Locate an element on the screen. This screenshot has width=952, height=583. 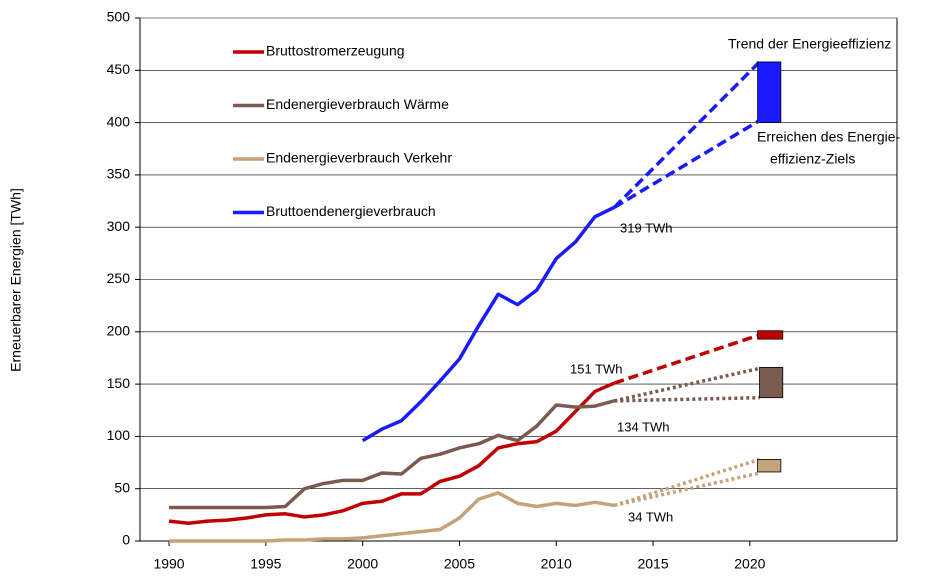
y-tick-label: 300 is located at coordinates (119, 226).